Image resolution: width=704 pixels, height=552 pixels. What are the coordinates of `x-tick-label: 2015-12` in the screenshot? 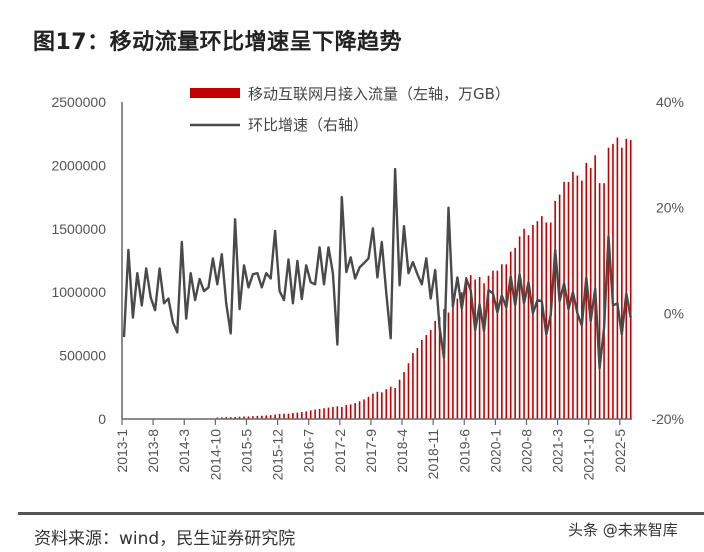 It's located at (278, 455).